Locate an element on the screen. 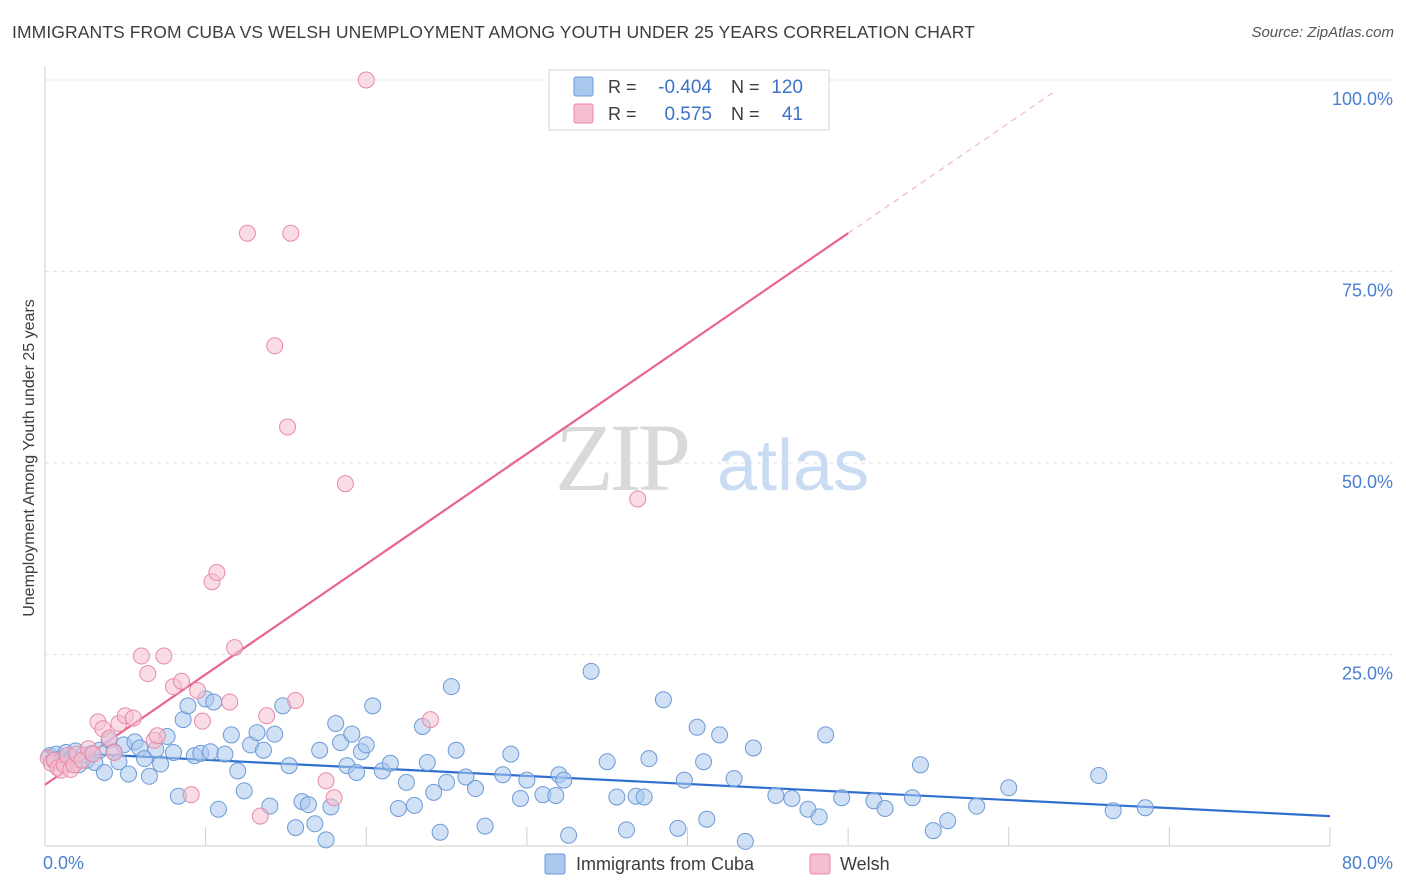  legend-bottom: Immigrants from Cuba Welsh is located at coordinates (717, 864).